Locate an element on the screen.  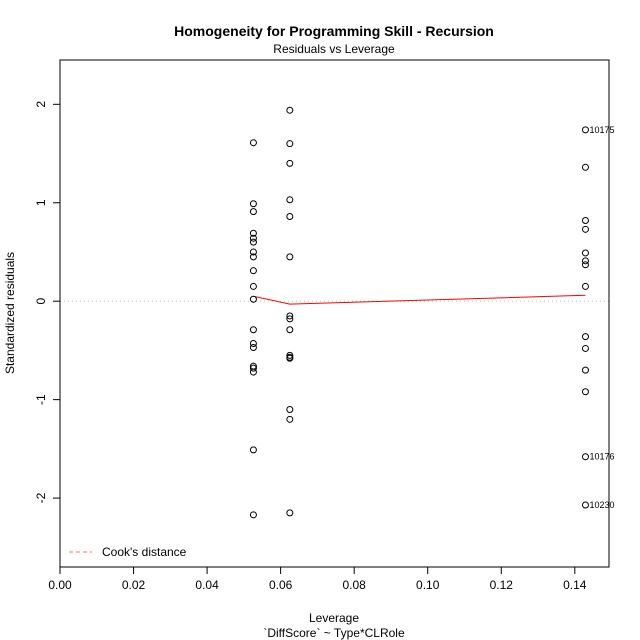
y-tick-label: -2 is located at coordinates (41, 497).